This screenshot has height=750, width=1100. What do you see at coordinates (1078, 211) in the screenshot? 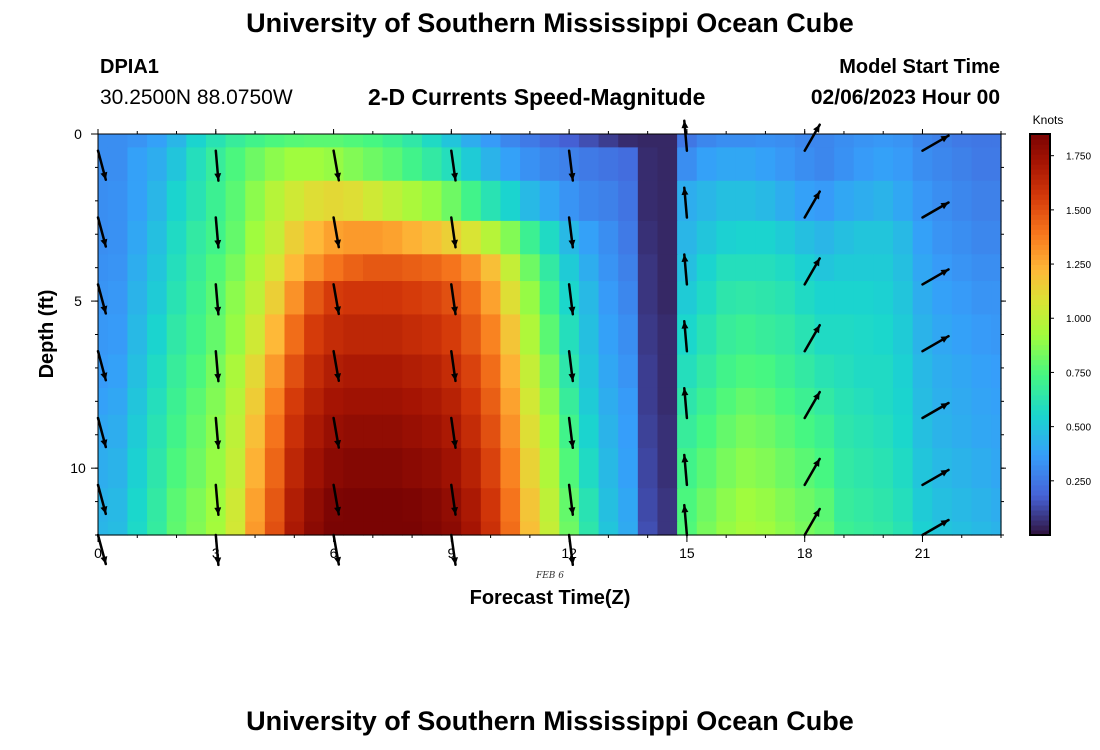
I see `colorbar-tick-label: 1.500` at bounding box center [1078, 211].